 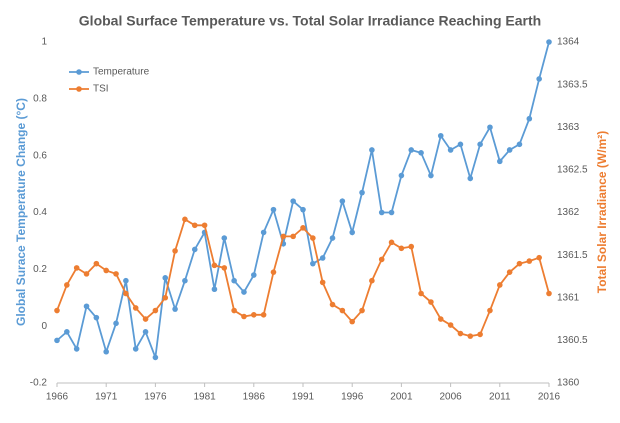 What do you see at coordinates (40, 98) in the screenshot?
I see `y-tick-label: 0.8` at bounding box center [40, 98].